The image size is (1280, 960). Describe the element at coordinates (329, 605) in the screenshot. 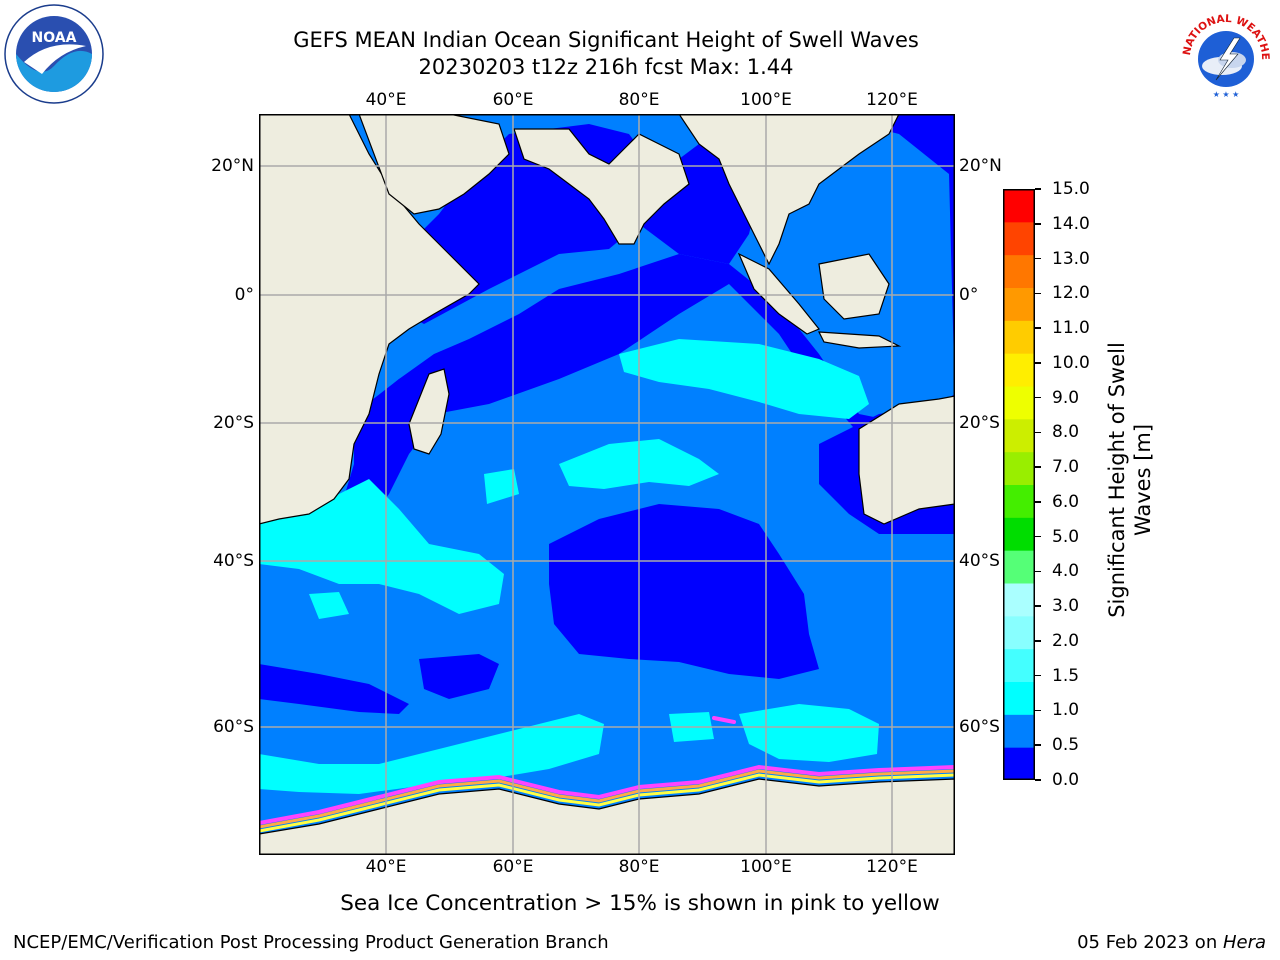

I see `southwest-swell-patch` at that location.